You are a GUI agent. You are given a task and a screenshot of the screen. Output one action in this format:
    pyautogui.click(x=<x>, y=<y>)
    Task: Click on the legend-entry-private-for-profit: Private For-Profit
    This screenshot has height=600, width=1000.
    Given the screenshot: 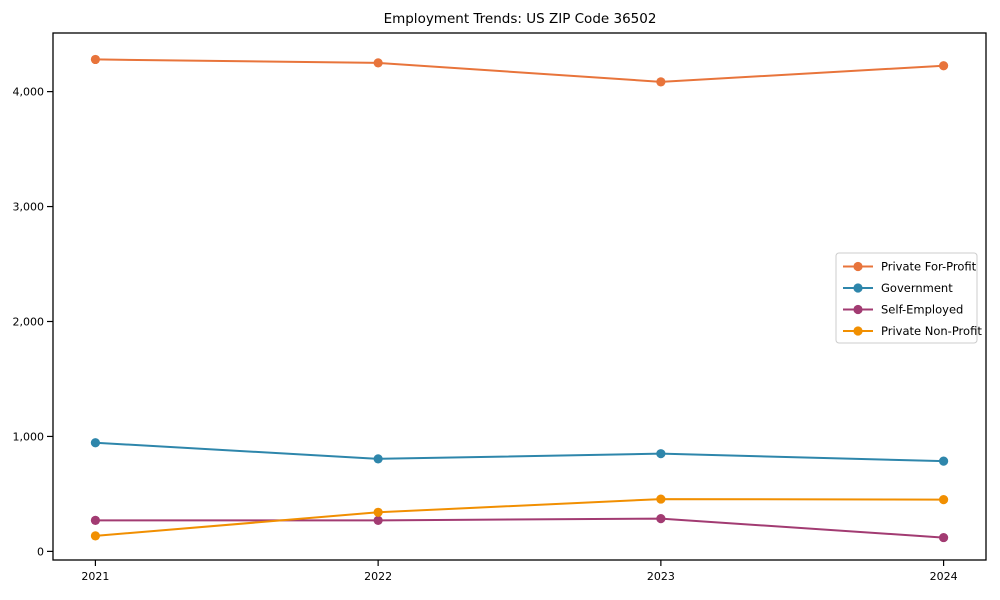 What is the action you would take?
    pyautogui.click(x=910, y=267)
    